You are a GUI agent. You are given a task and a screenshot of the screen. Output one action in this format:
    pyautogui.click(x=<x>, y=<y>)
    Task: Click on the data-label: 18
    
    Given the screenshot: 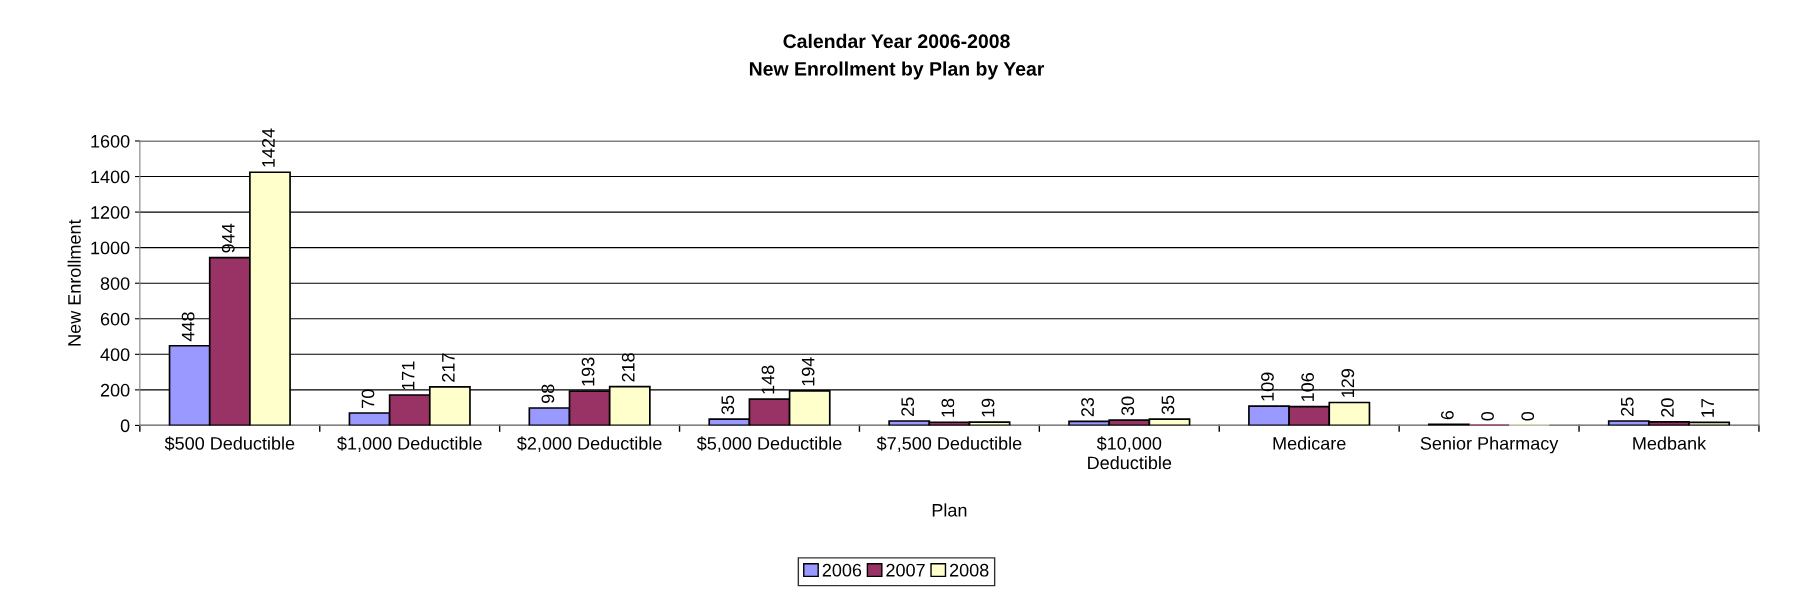 What is the action you would take?
    pyautogui.click(x=948, y=407)
    